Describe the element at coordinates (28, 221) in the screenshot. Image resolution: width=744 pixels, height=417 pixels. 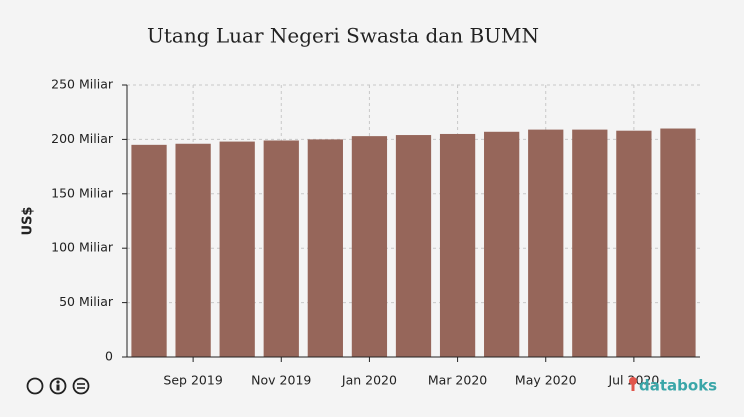
I see `y-axis-label: US$` at that location.